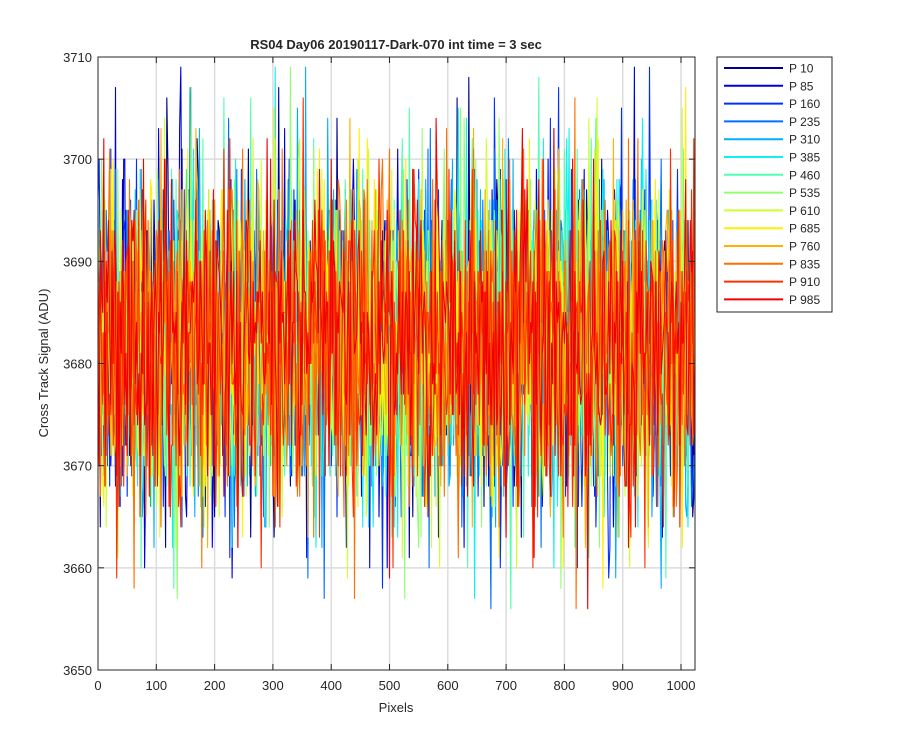 The width and height of the screenshot is (900, 750). What do you see at coordinates (448, 685) in the screenshot?
I see `x-tick-label: 600` at bounding box center [448, 685].